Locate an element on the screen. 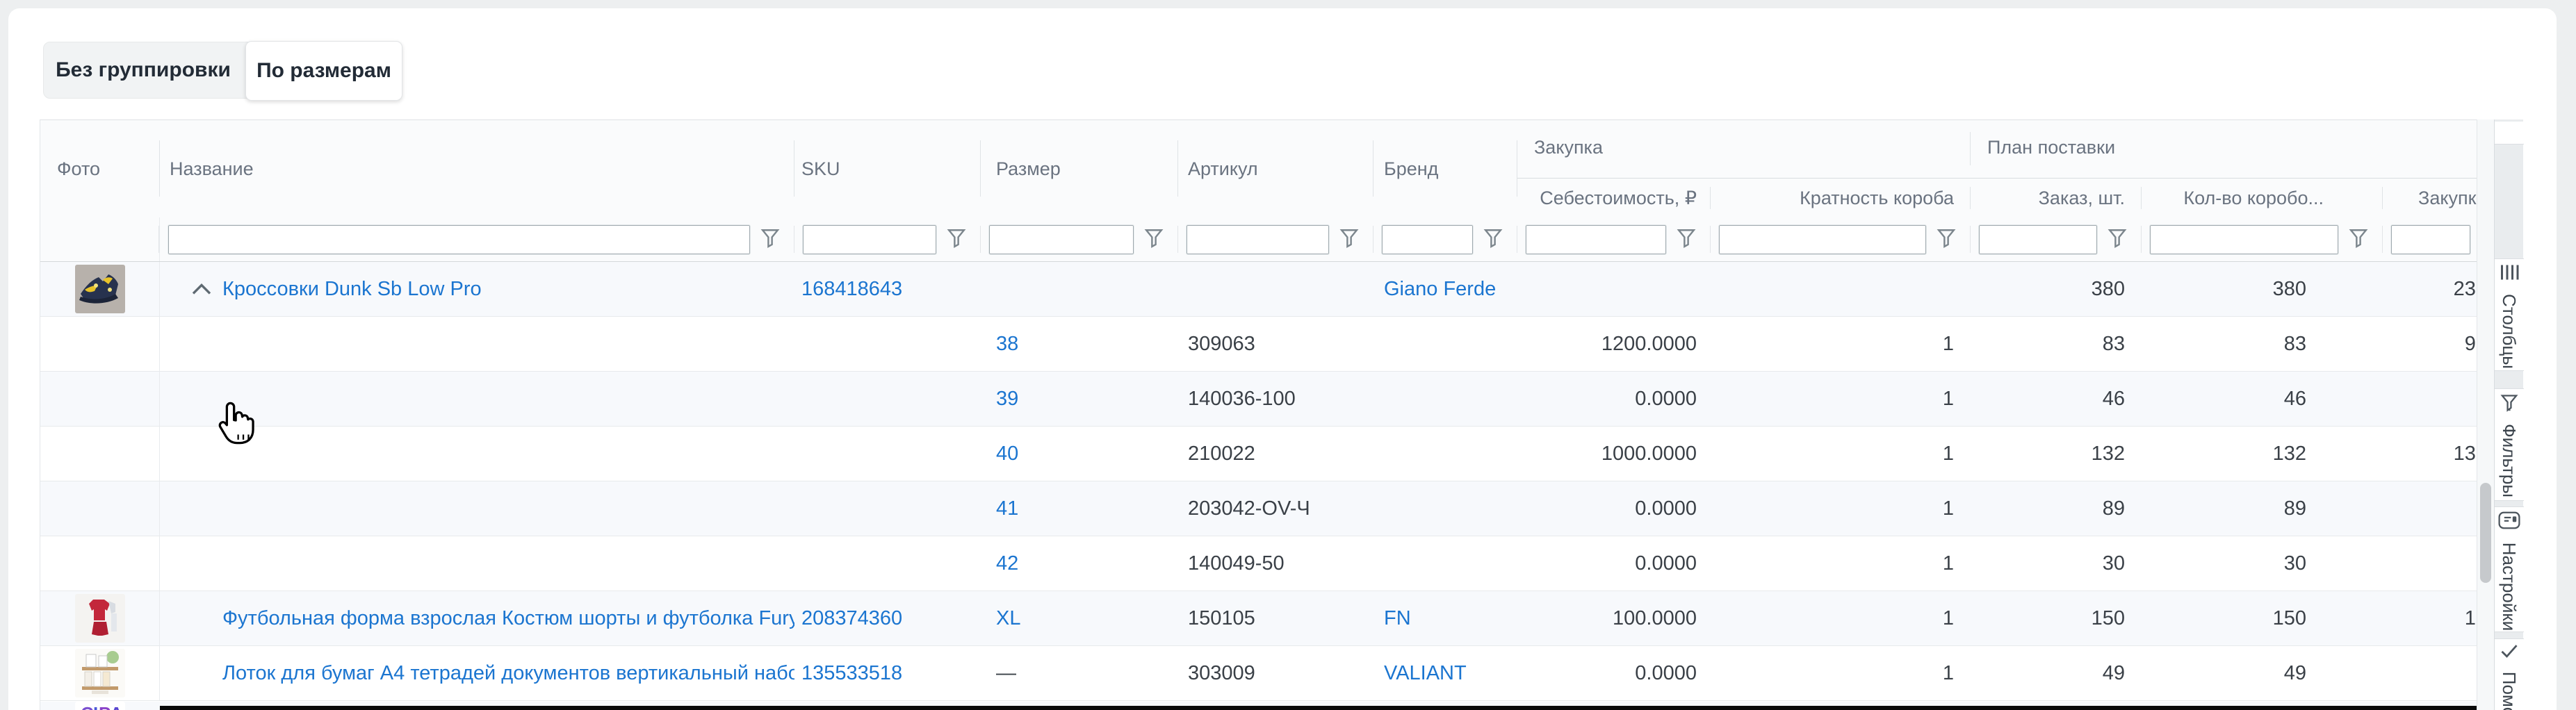 Image resolution: width=2576 pixels, height=710 pixels. filter-input-purchase is located at coordinates (2430, 239).